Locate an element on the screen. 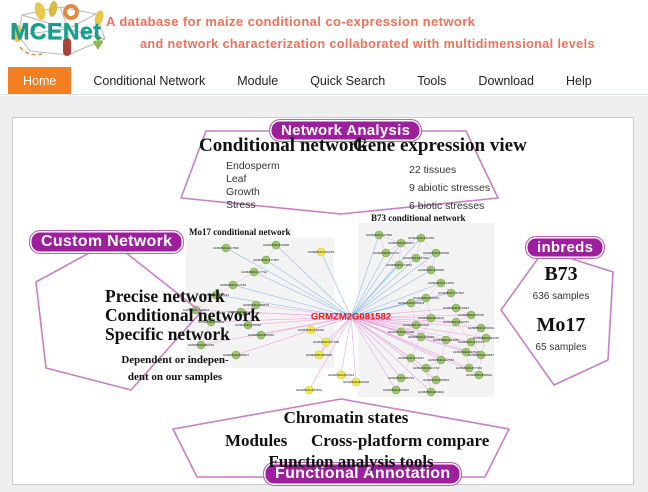  function-analysis-tools-label: Function analysis tools is located at coordinates (351, 461).